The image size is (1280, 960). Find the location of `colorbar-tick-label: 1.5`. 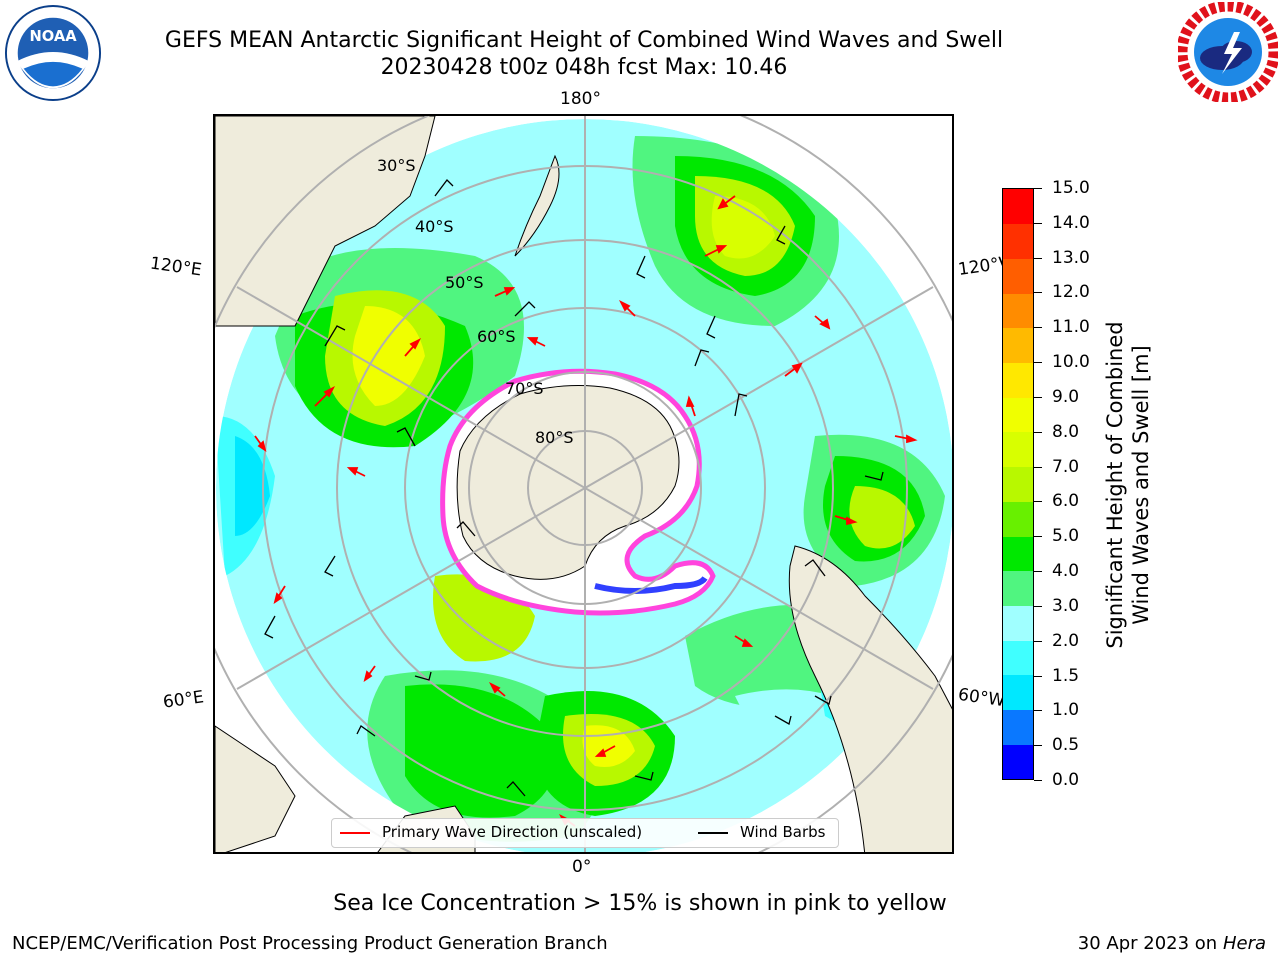

colorbar-tick-label: 1.5 is located at coordinates (1066, 675).